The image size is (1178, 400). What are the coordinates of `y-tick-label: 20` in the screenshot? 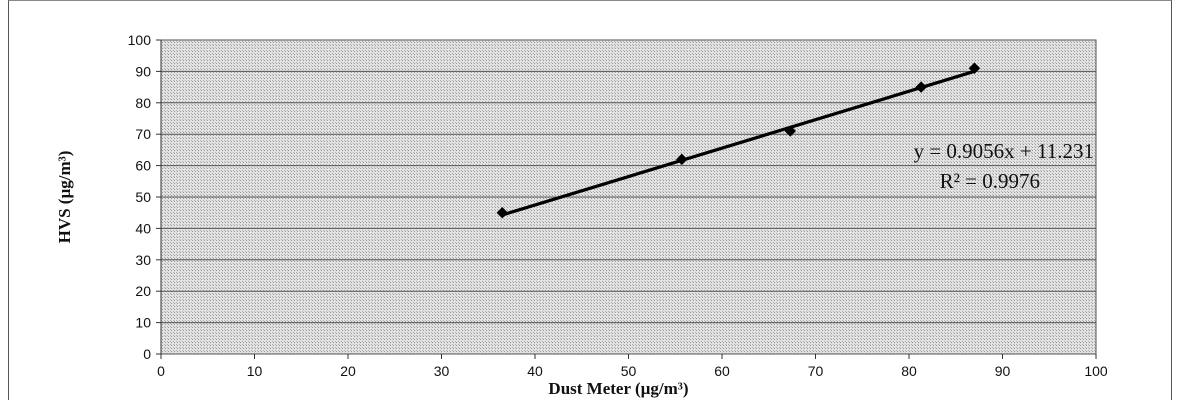 It's located at (143, 291).